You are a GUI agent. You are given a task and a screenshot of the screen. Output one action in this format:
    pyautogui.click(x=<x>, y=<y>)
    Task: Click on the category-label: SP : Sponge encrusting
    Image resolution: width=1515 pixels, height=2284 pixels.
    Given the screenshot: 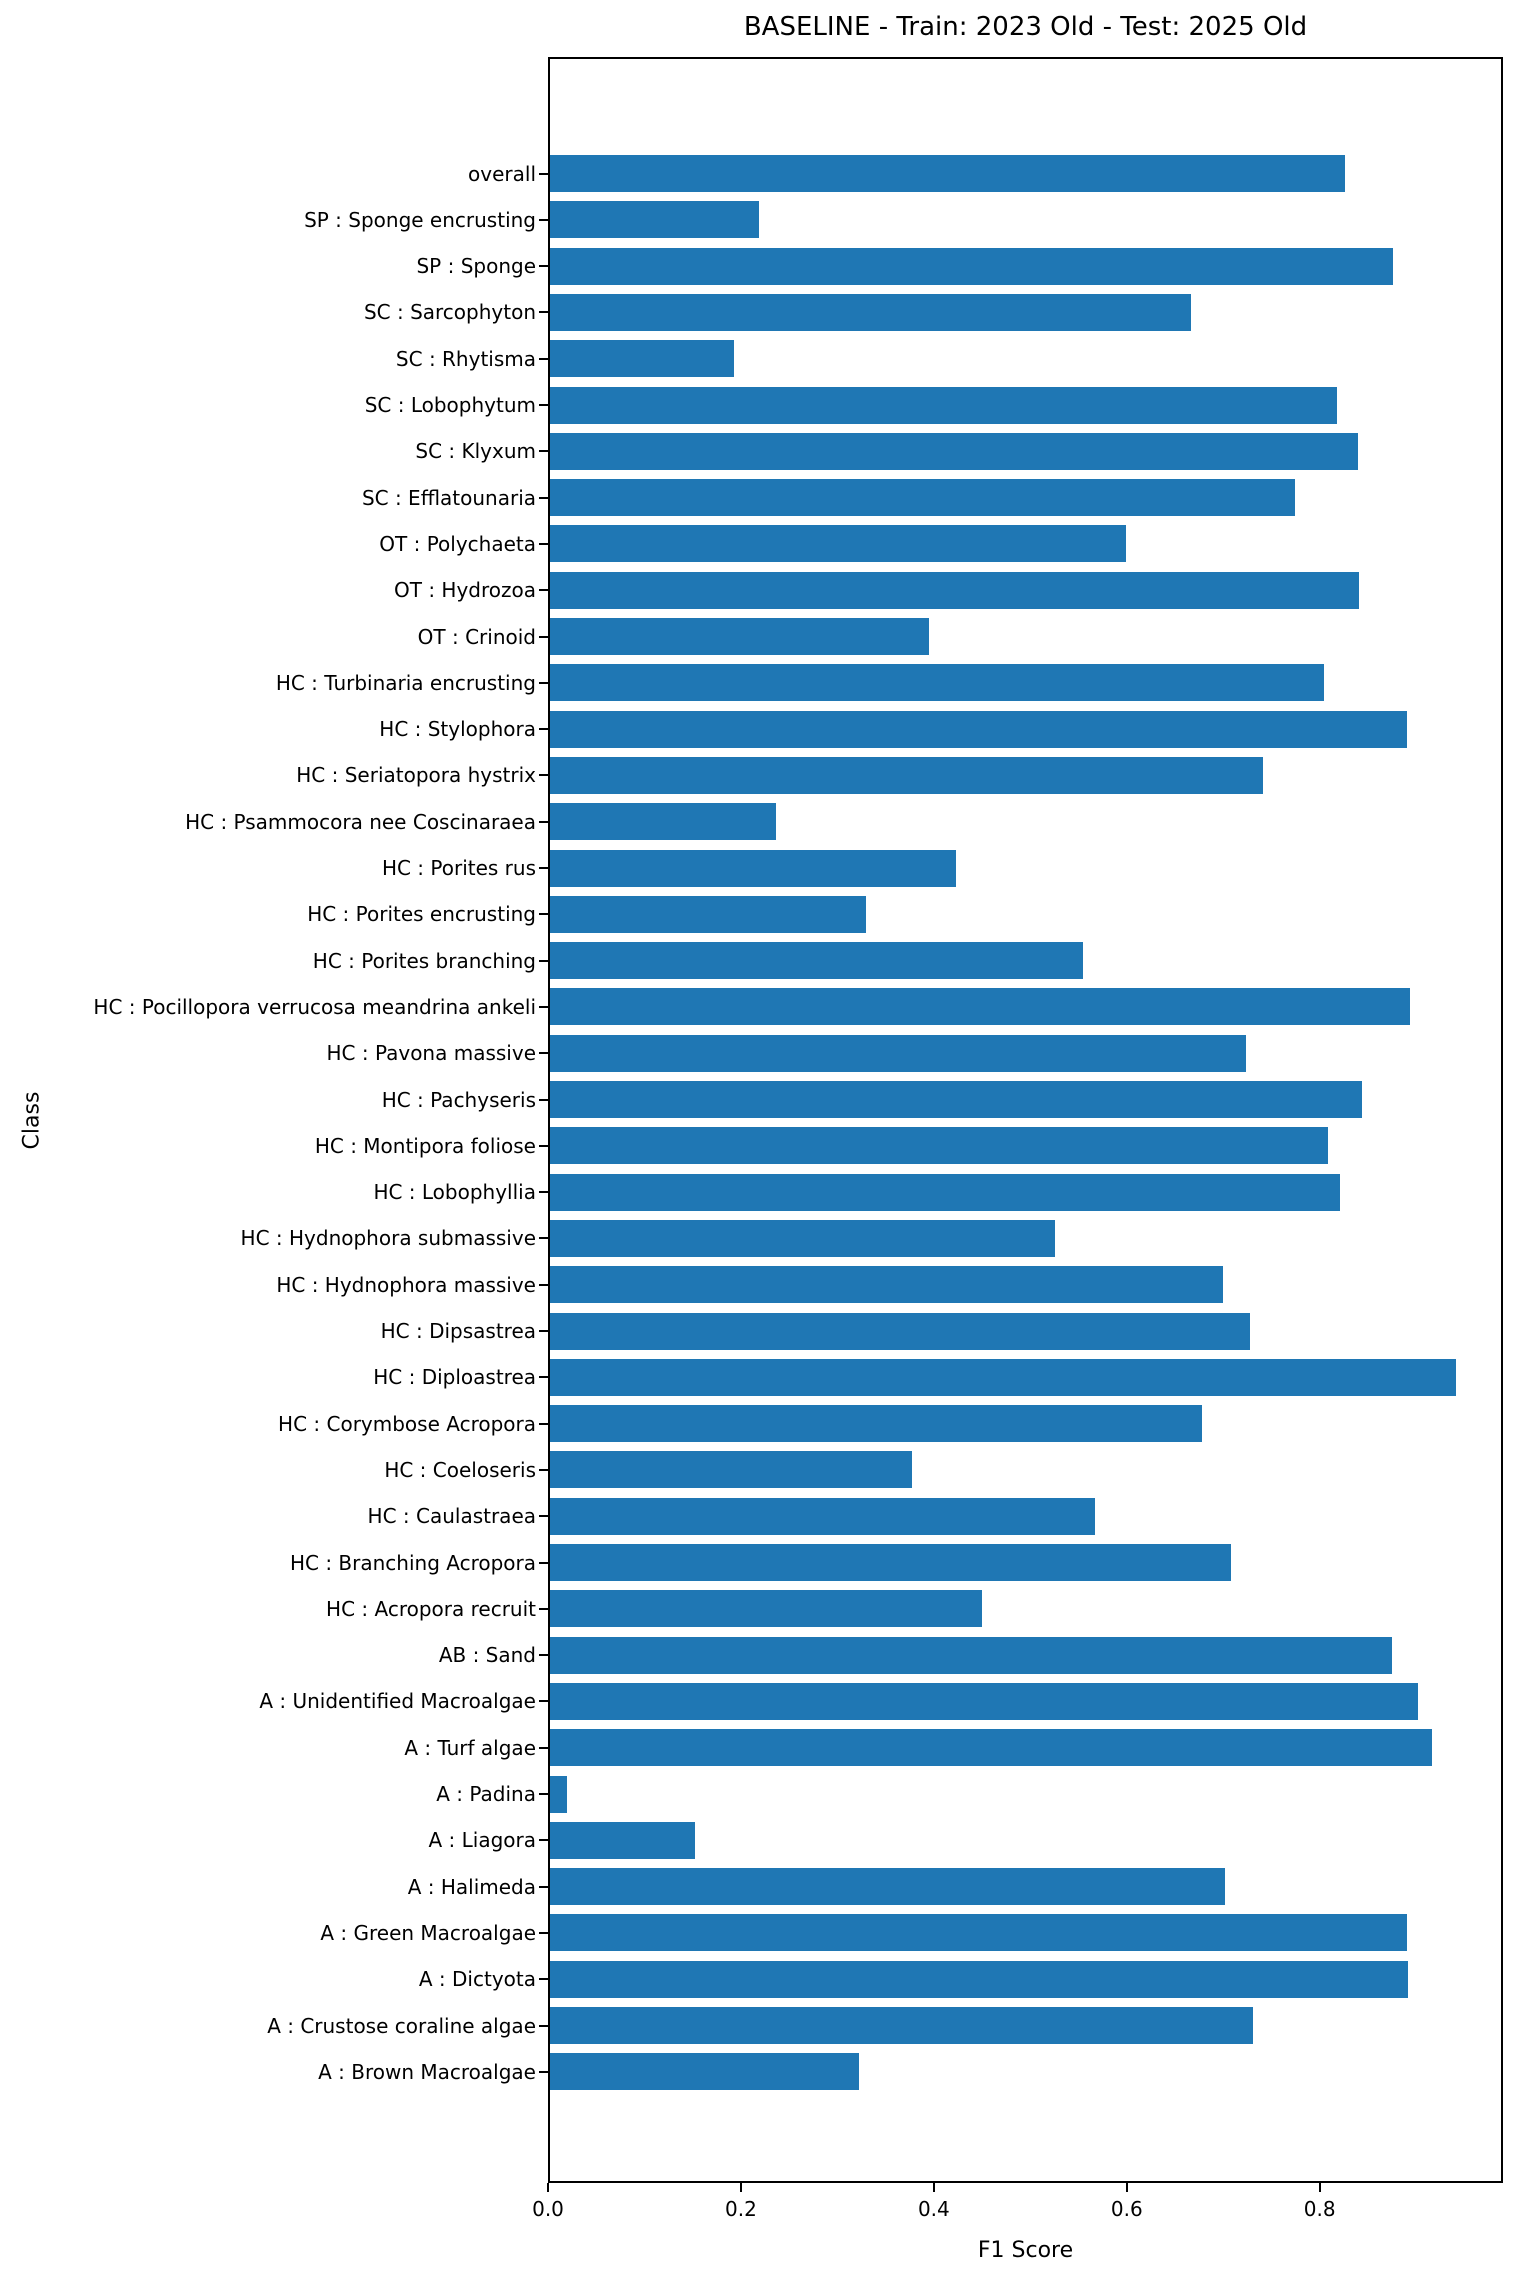 What is the action you would take?
    pyautogui.click(x=420, y=219)
    